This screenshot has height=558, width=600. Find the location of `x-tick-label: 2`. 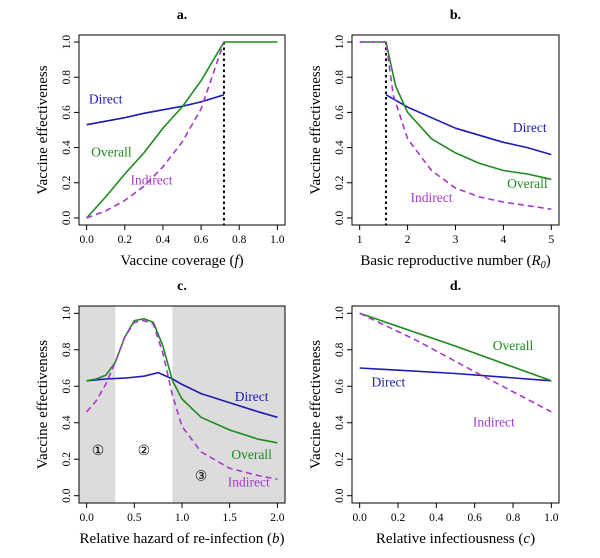

x-tick-label: 2 is located at coordinates (408, 240).